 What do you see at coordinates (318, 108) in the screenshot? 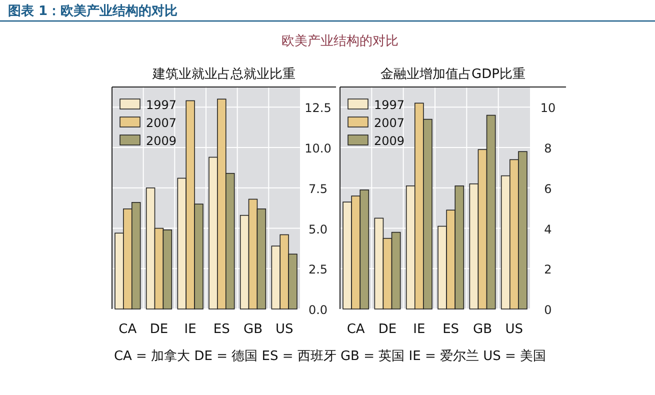
I see `y-tick-label: 12.5` at bounding box center [318, 108].